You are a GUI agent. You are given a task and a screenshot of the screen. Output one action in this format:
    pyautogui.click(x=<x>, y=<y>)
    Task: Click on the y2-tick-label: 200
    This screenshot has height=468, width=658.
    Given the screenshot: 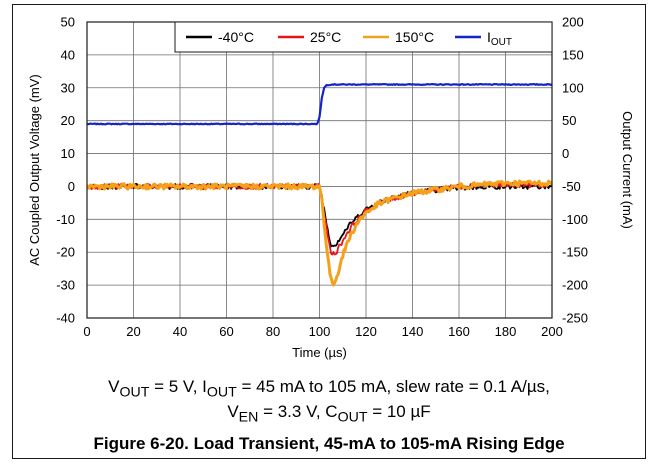 What is the action you would take?
    pyautogui.click(x=573, y=22)
    